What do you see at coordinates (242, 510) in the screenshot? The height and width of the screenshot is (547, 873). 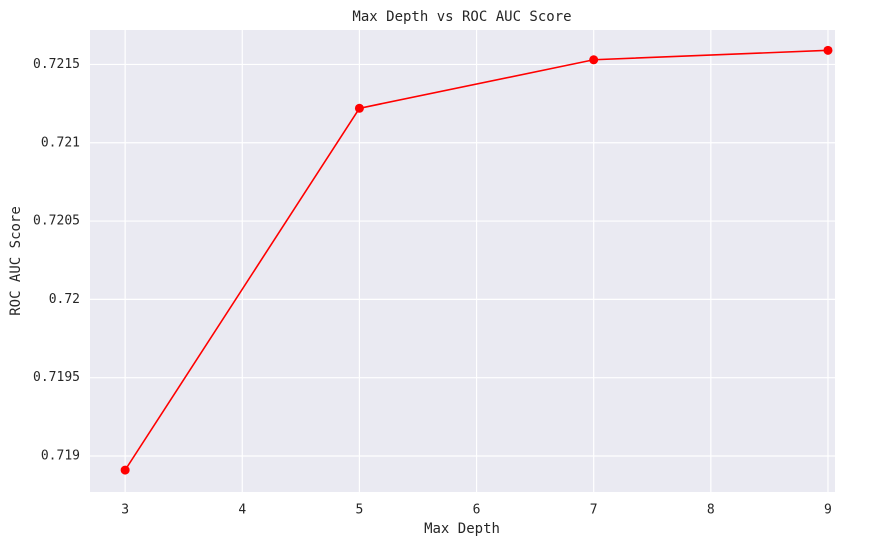 I see `x-tick-label: 4` at bounding box center [242, 510].